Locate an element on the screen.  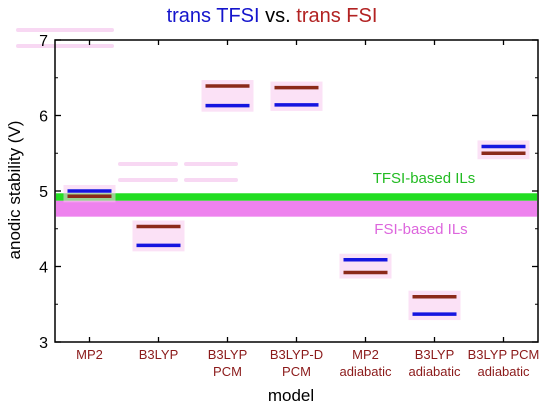
y-tick-label: 3 is located at coordinates (43, 343).